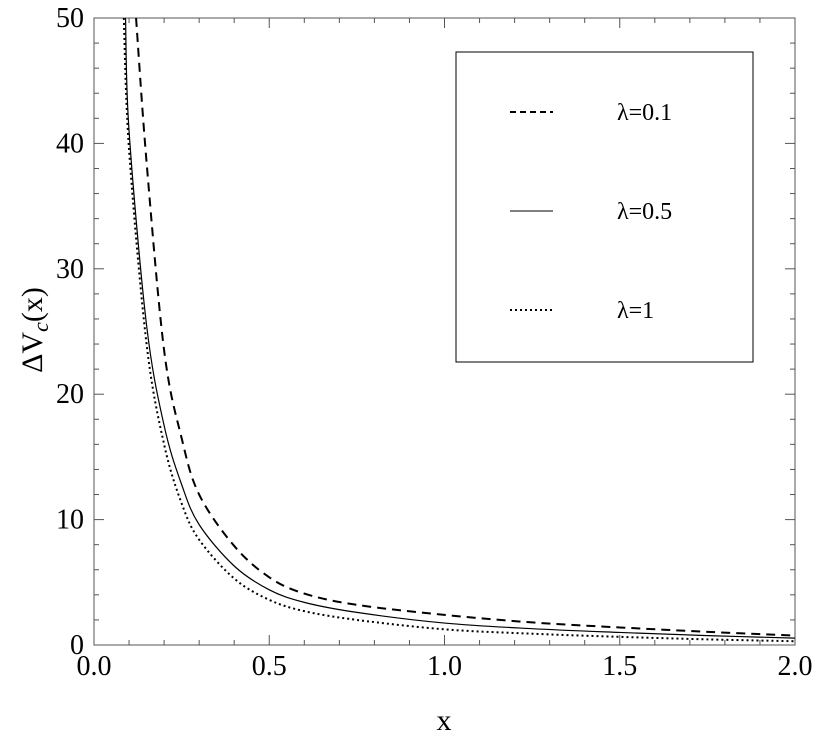 The image size is (831, 749). What do you see at coordinates (444, 720) in the screenshot?
I see `x-axis-title: x` at bounding box center [444, 720].